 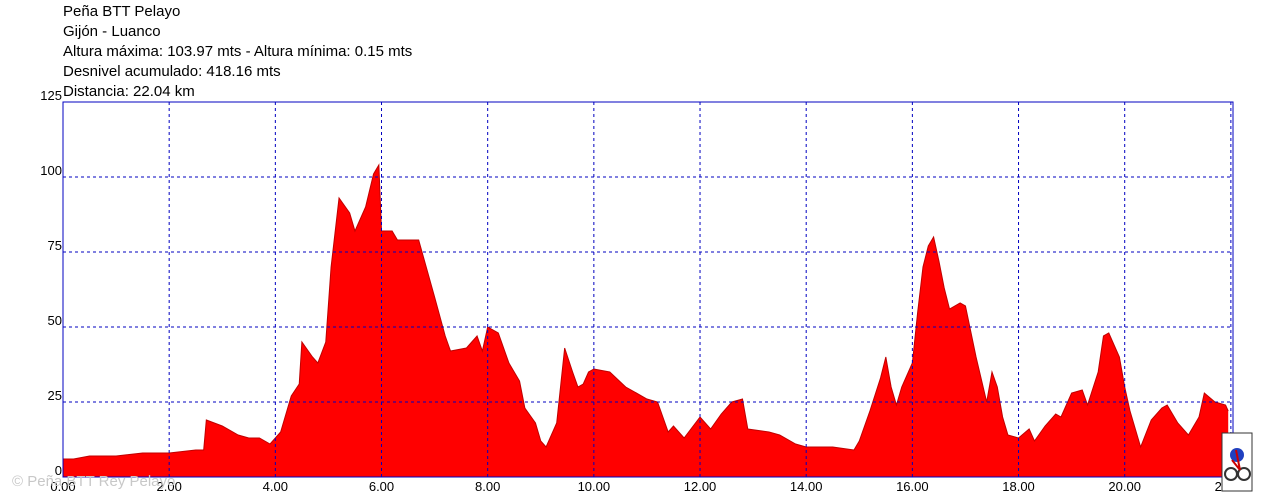 I want to click on x-tick-label: 18.00, so click(x=1018, y=486).